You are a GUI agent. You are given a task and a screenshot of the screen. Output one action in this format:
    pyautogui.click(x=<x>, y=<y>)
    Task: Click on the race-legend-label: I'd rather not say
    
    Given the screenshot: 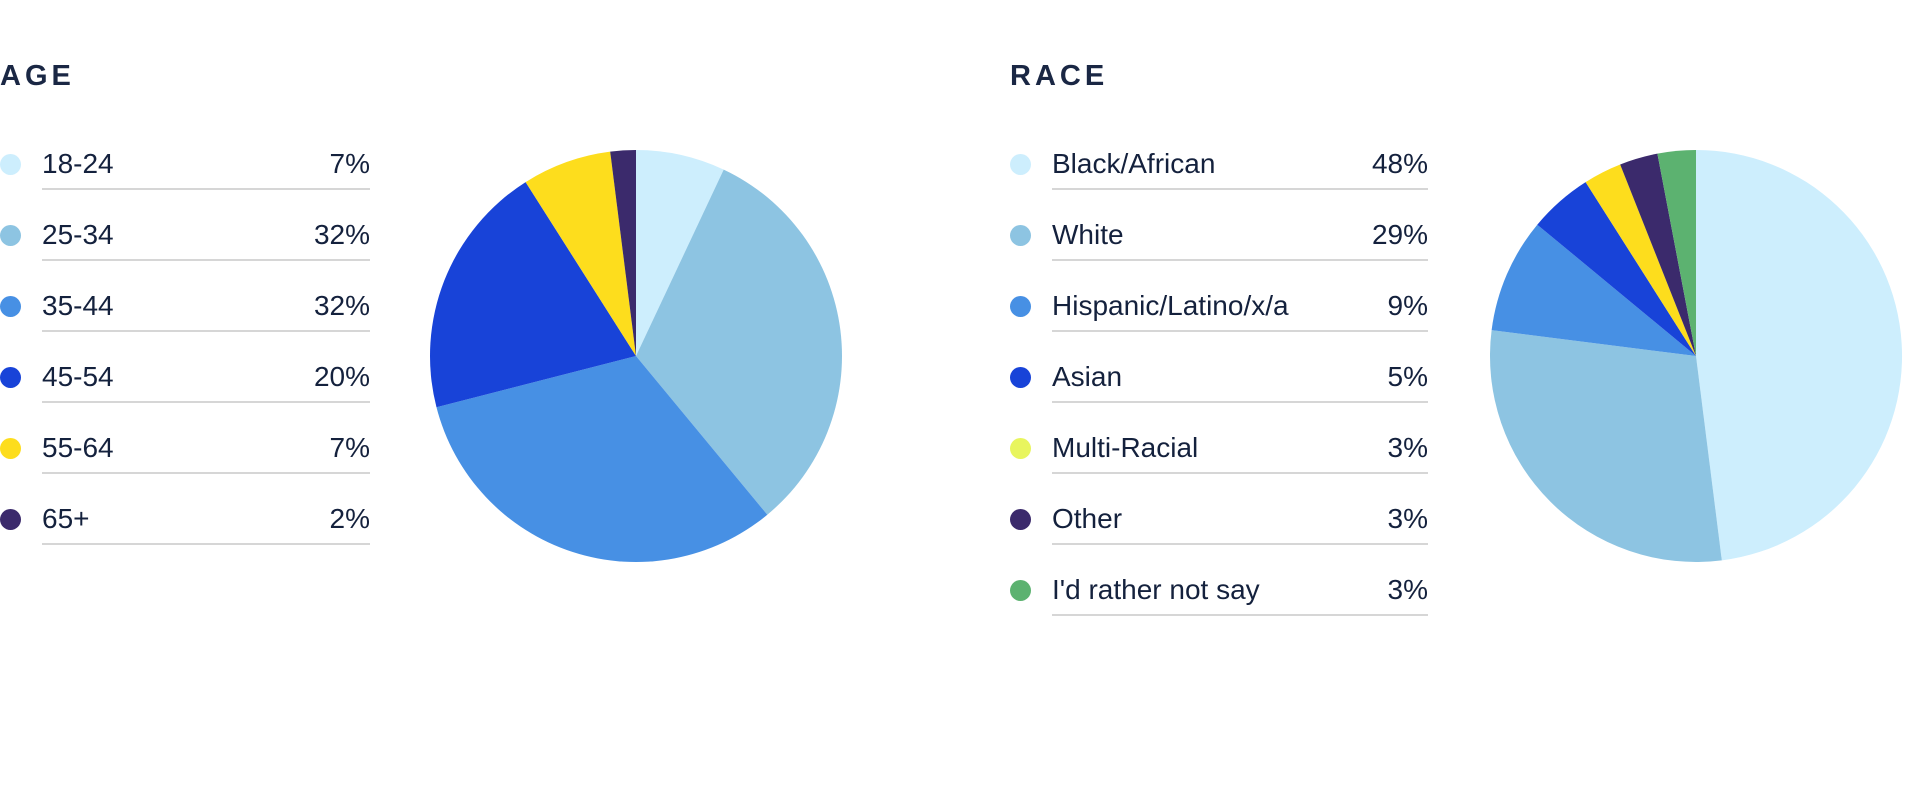 What is the action you would take?
    pyautogui.click(x=1156, y=589)
    